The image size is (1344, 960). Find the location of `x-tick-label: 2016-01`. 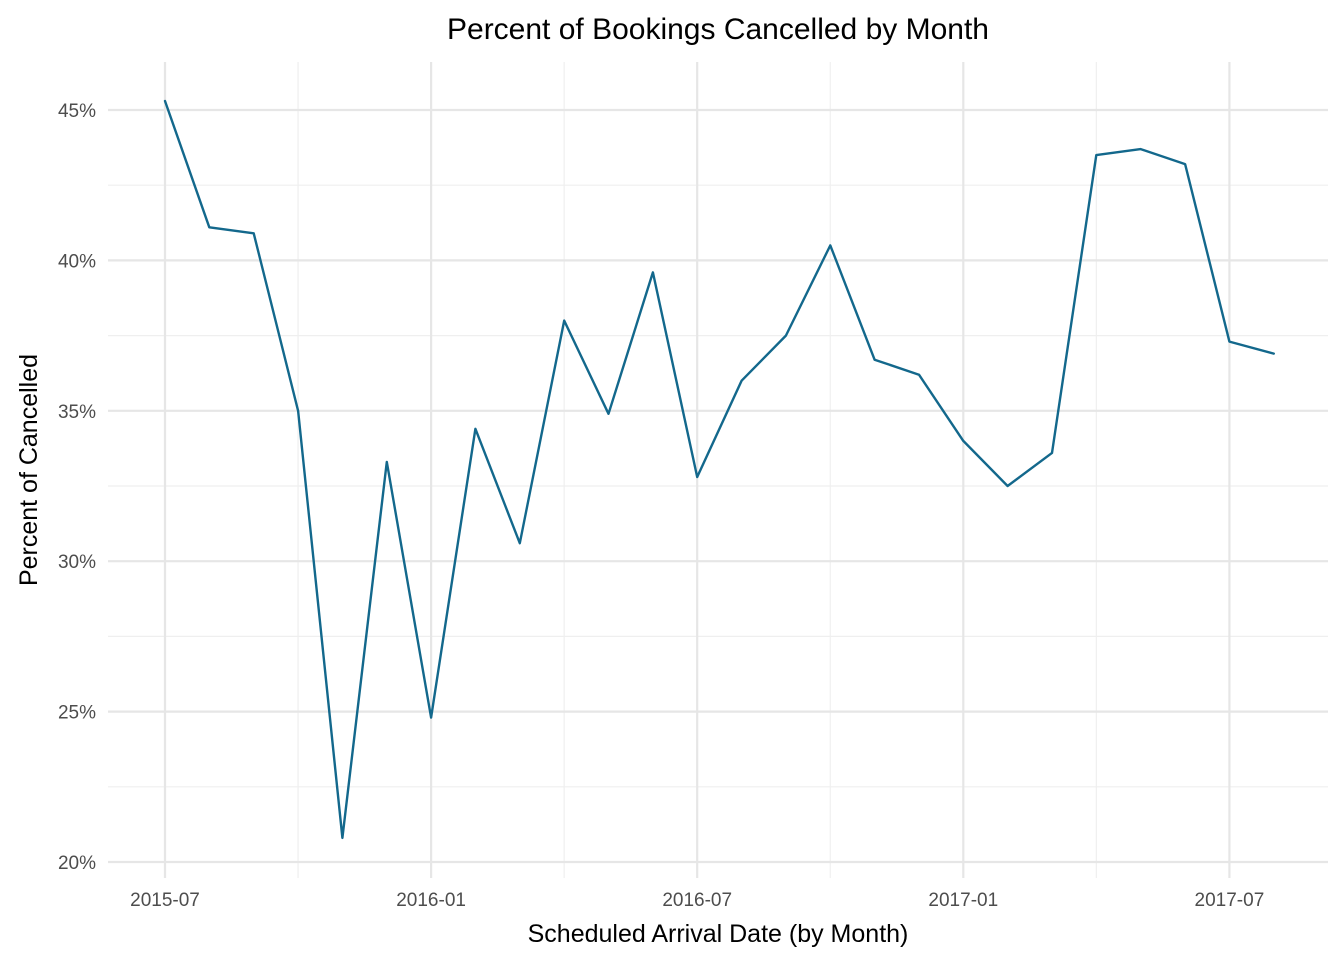

x-tick-label: 2016-01 is located at coordinates (431, 900).